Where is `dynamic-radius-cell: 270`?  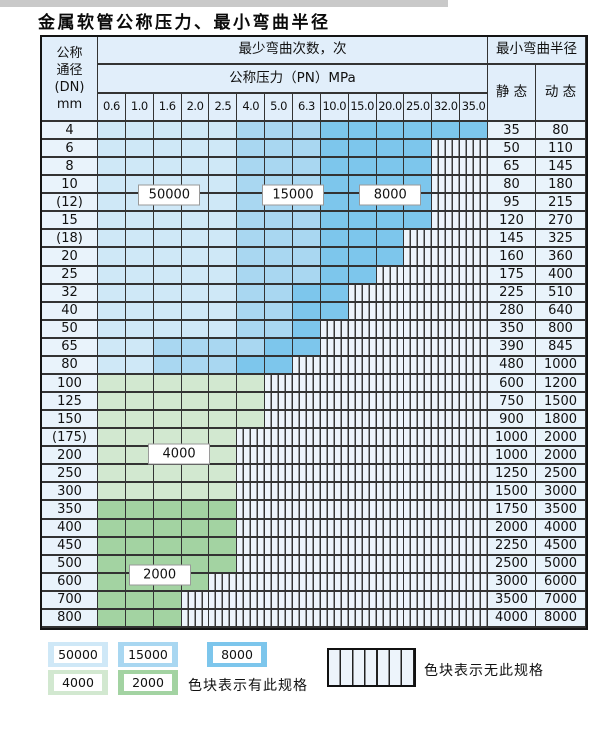 dynamic-radius-cell: 270 is located at coordinates (561, 221).